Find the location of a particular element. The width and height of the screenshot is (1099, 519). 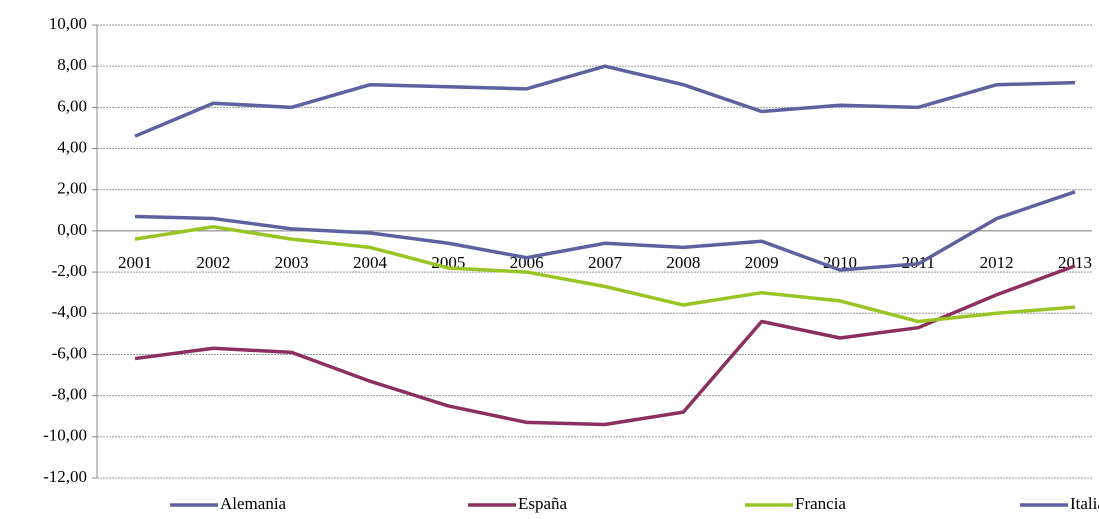

x-tick-label: 2004 is located at coordinates (370, 262).